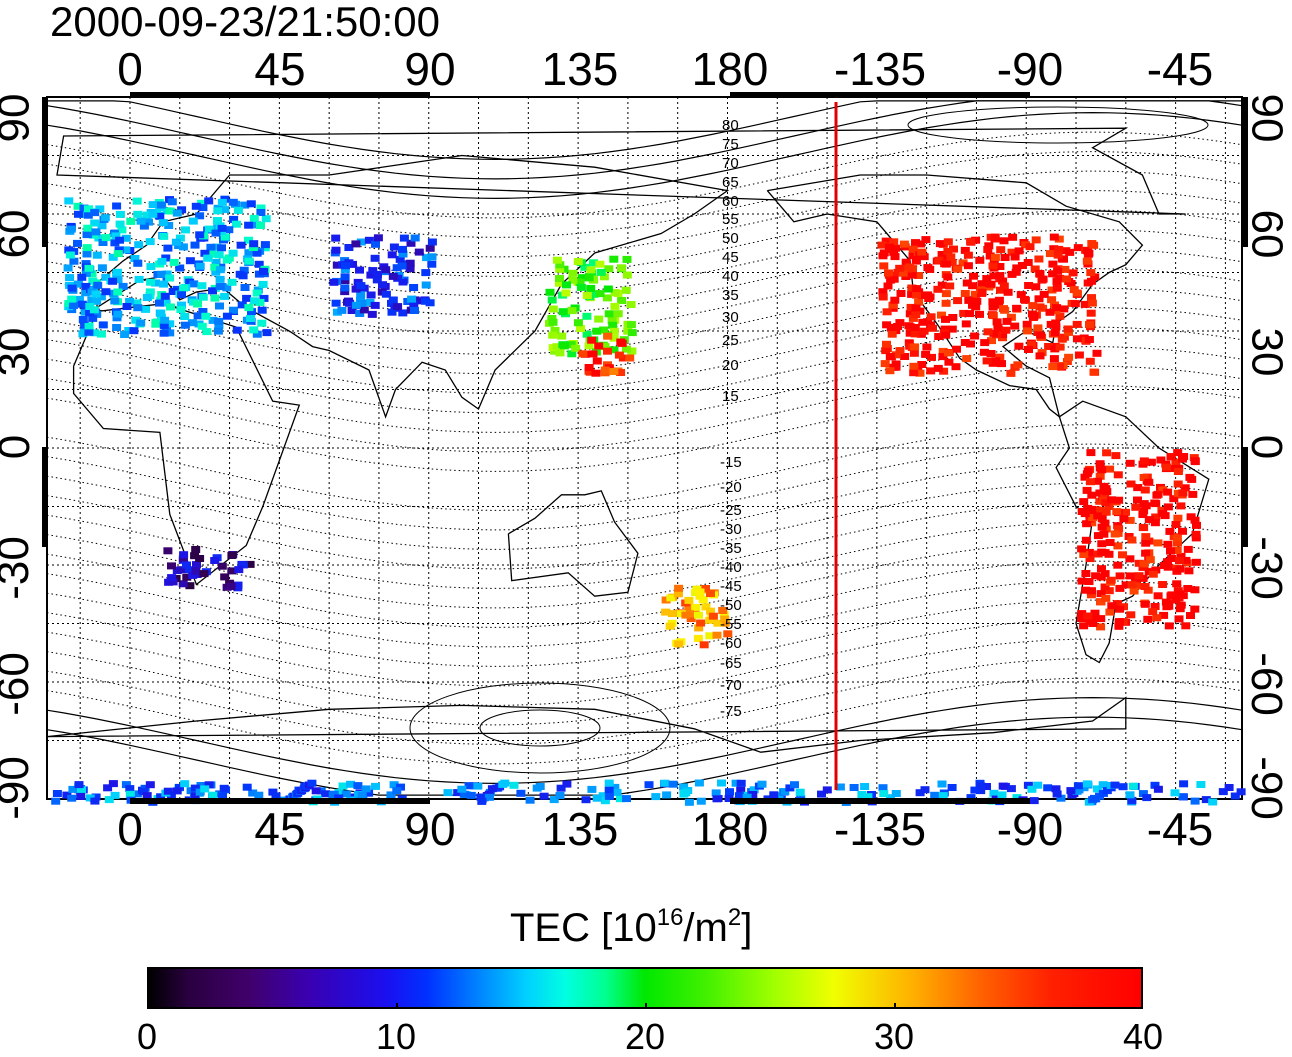  What do you see at coordinates (645, 1036) in the screenshot?
I see `colorbar-tick-20: 20` at bounding box center [645, 1036].